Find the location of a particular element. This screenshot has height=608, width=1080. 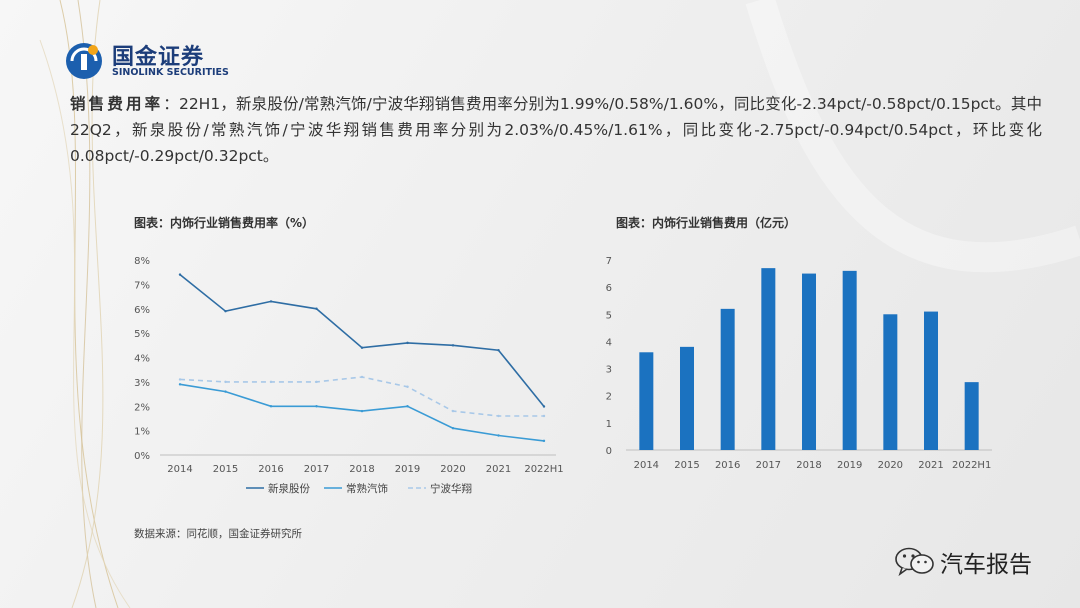

summary-lead: 销售费用率 is located at coordinates (117, 104).